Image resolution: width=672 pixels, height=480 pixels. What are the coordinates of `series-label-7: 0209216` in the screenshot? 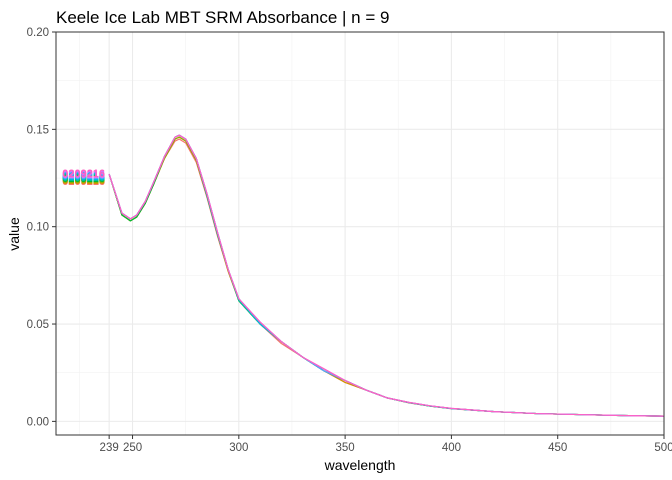 It's located at (83, 176).